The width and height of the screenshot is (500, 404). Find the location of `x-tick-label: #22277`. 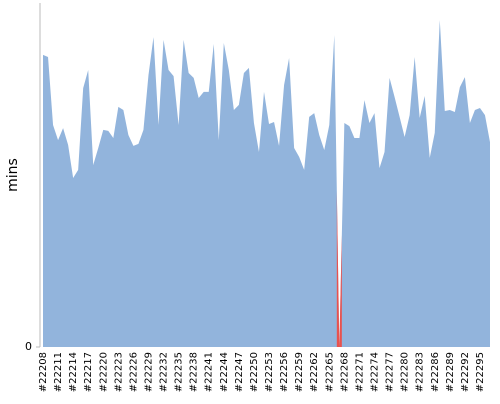

x-tick-label: #22277 is located at coordinates (390, 372).